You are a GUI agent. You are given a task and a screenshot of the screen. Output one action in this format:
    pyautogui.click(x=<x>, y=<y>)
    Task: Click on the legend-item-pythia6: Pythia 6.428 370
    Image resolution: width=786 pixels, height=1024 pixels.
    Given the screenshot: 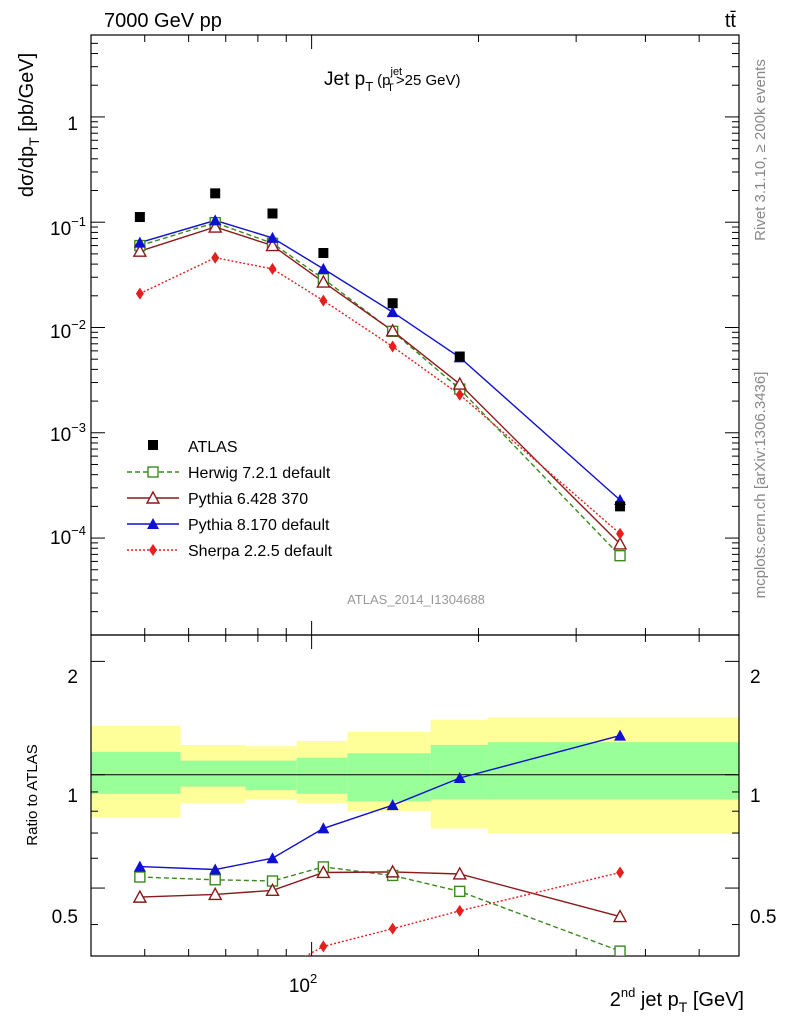 What is the action you would take?
    pyautogui.click(x=217, y=499)
    